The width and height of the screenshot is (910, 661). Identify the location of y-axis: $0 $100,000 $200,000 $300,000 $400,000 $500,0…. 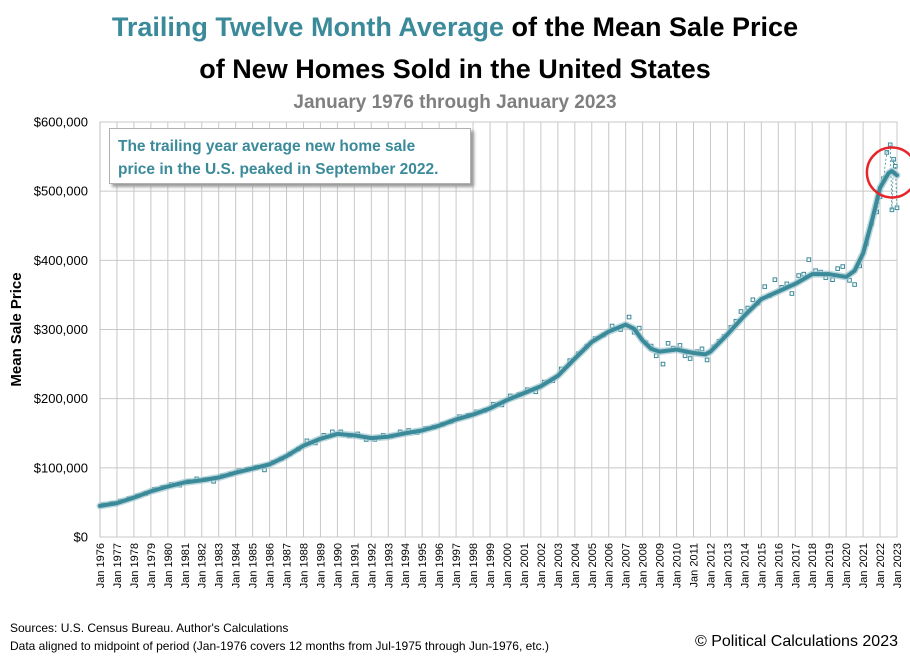
(61, 330).